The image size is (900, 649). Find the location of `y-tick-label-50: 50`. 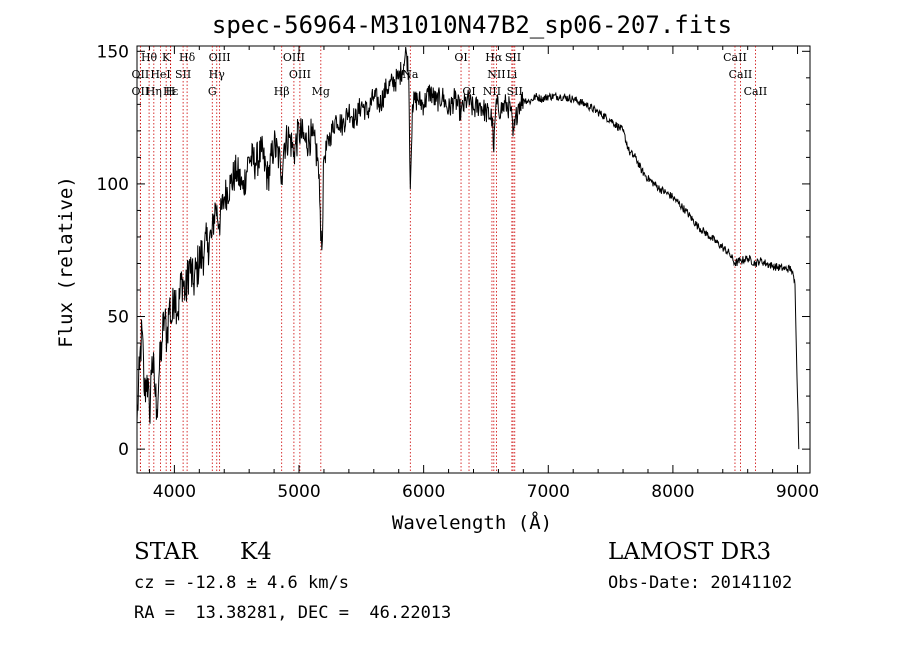

y-tick-label-50: 50 is located at coordinates (118, 318).